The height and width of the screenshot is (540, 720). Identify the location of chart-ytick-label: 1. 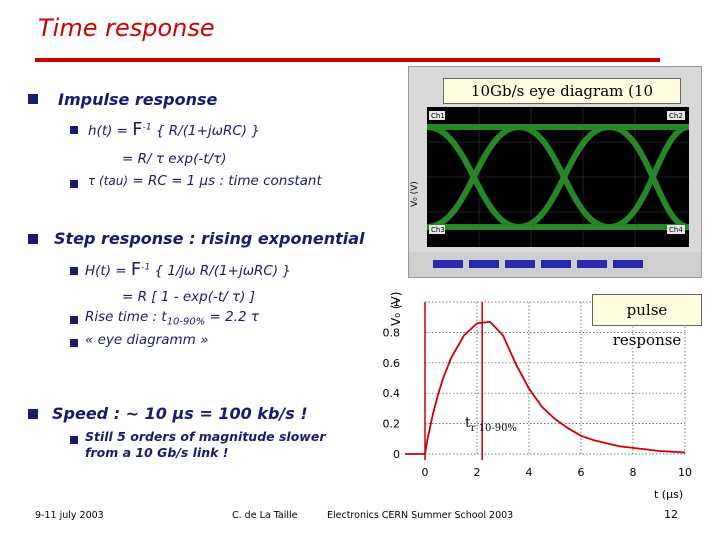
(396, 302).